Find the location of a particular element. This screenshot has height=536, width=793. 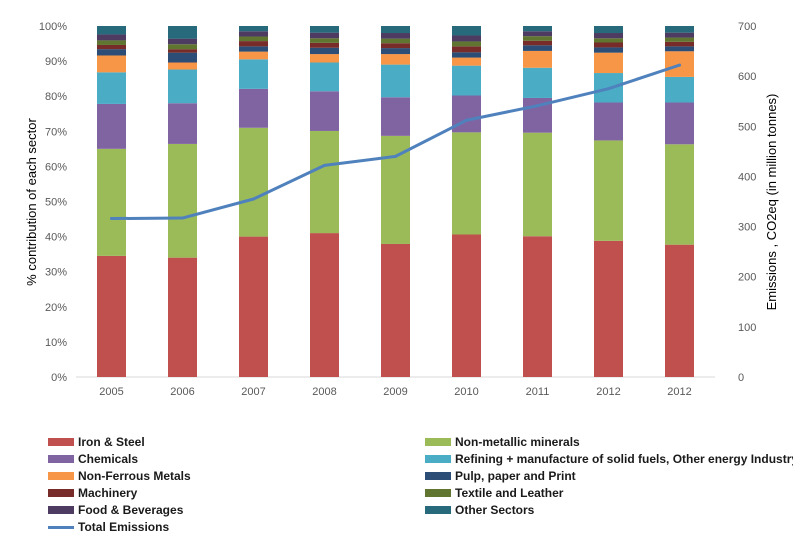

secondary-y-axis-title: Emissions , CO2eq (in million tonnes) is located at coordinates (771, 202).